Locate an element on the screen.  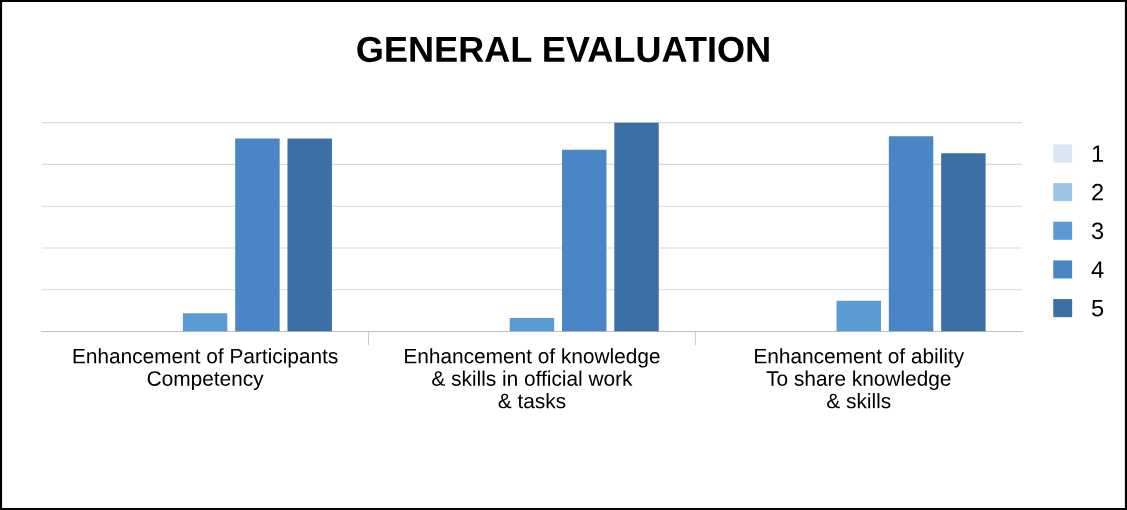
x-tick-label: Enhancement of Participants Competency is located at coordinates (205, 369).